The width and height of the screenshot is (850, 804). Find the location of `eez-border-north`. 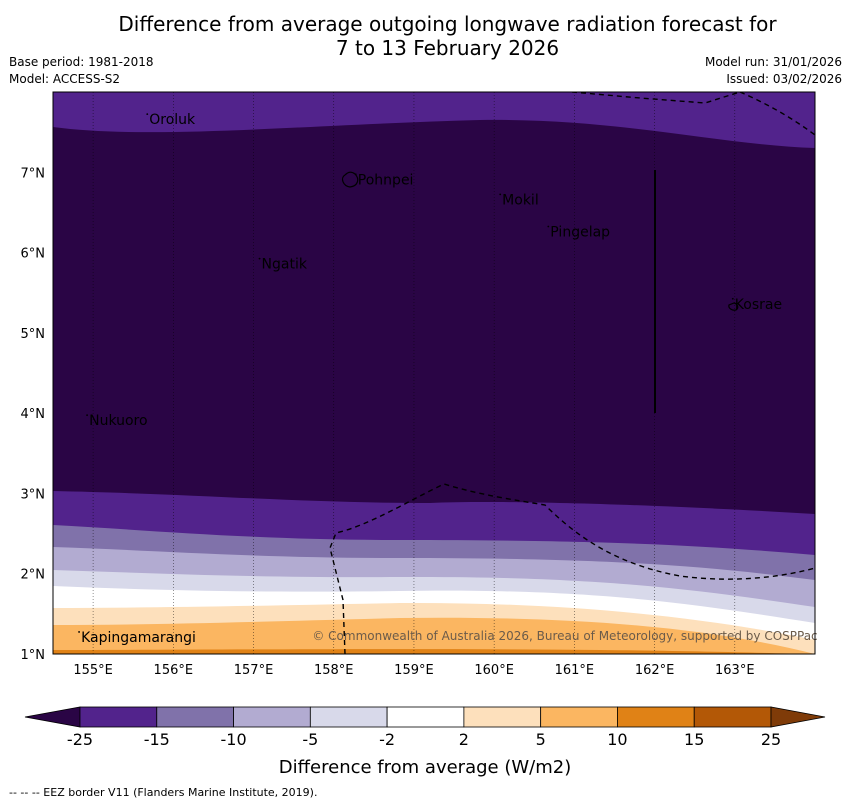

eez-border-north is located at coordinates (656, 98).